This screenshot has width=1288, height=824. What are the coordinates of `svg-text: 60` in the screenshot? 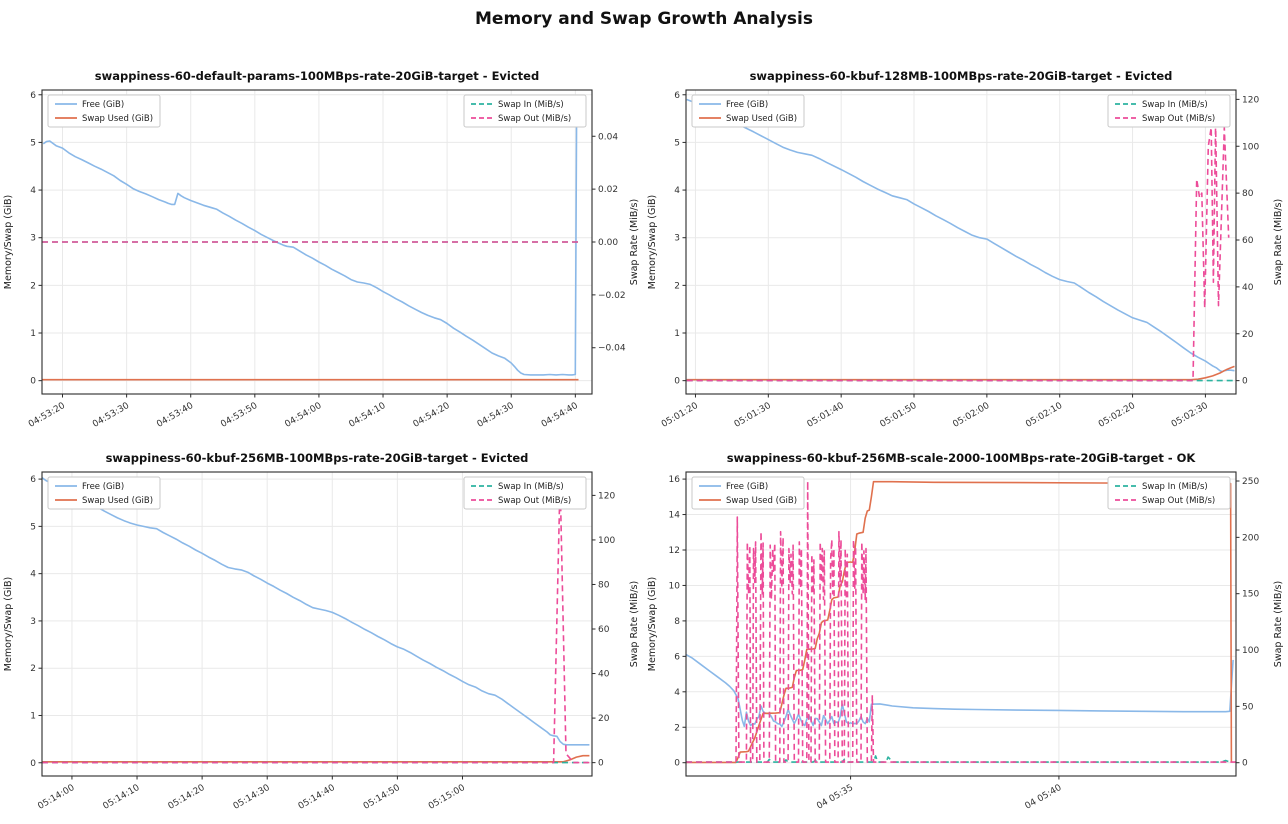 It's located at (604, 630).